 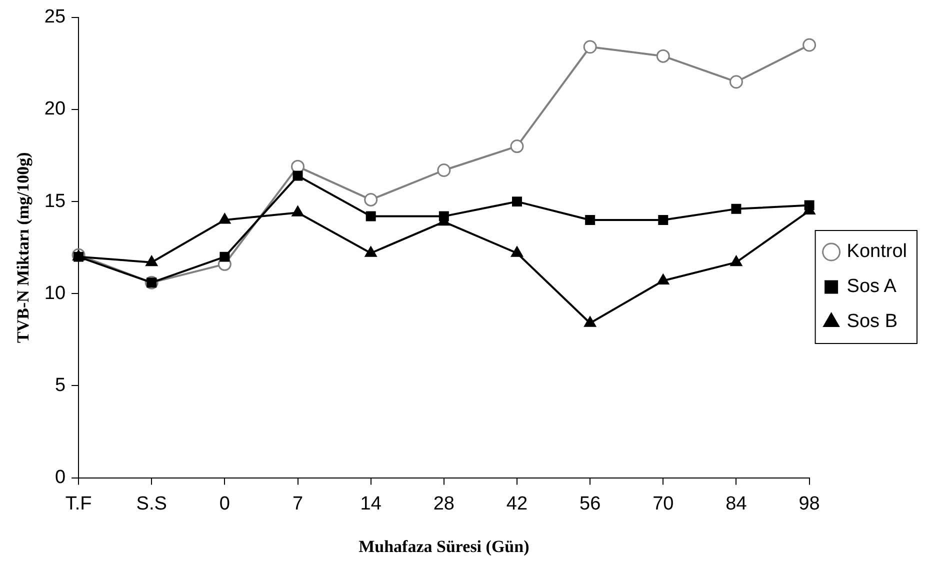 I want to click on legend-label: Sos B, so click(x=872, y=321).